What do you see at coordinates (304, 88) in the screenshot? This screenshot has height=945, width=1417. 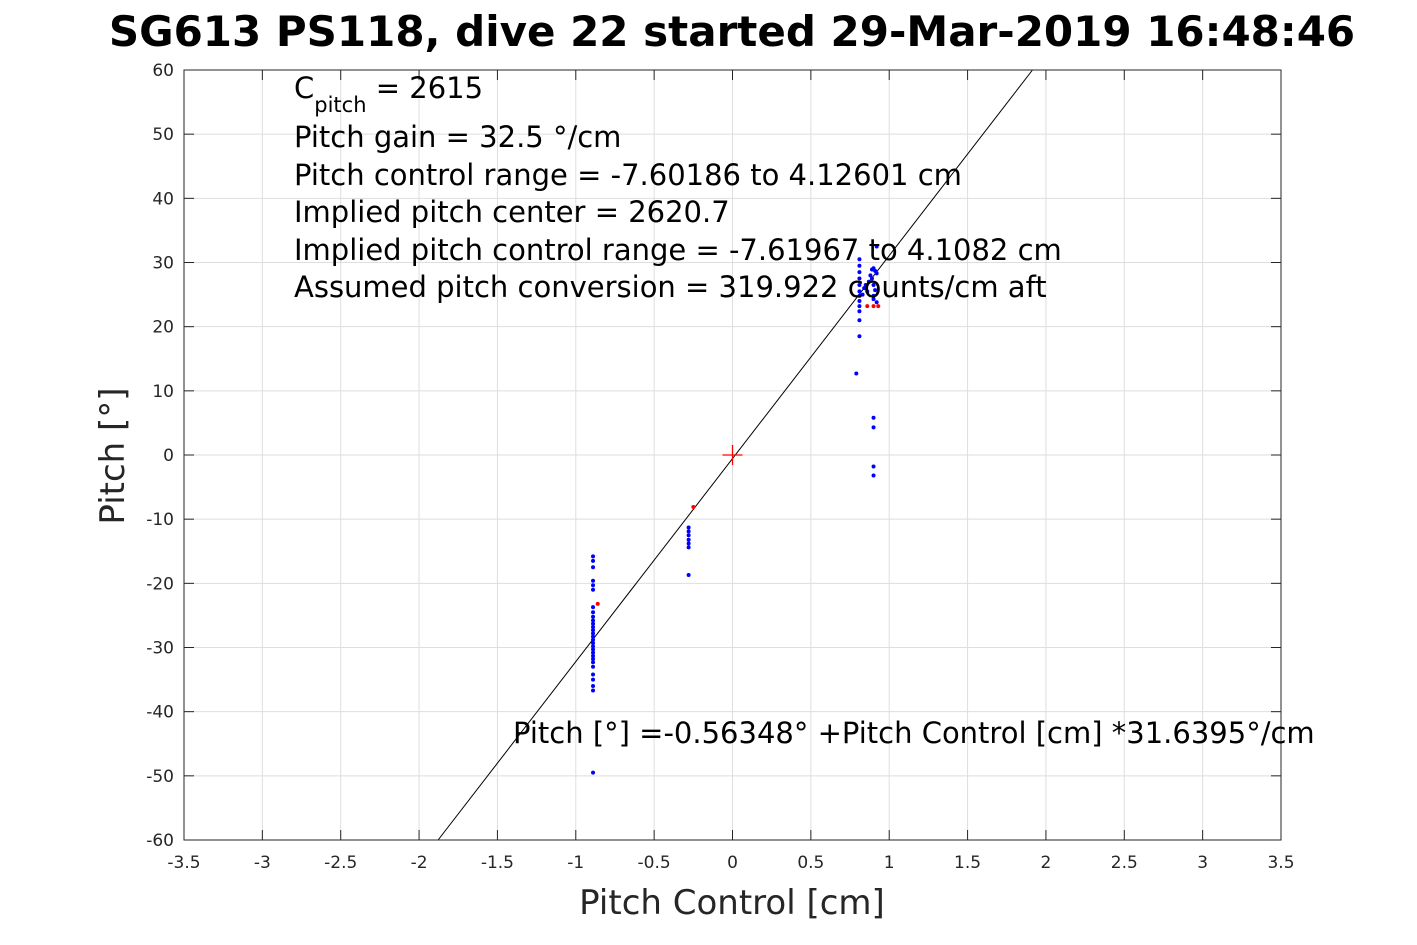 I see `annotation-c-pitch-base: C` at bounding box center [304, 88].